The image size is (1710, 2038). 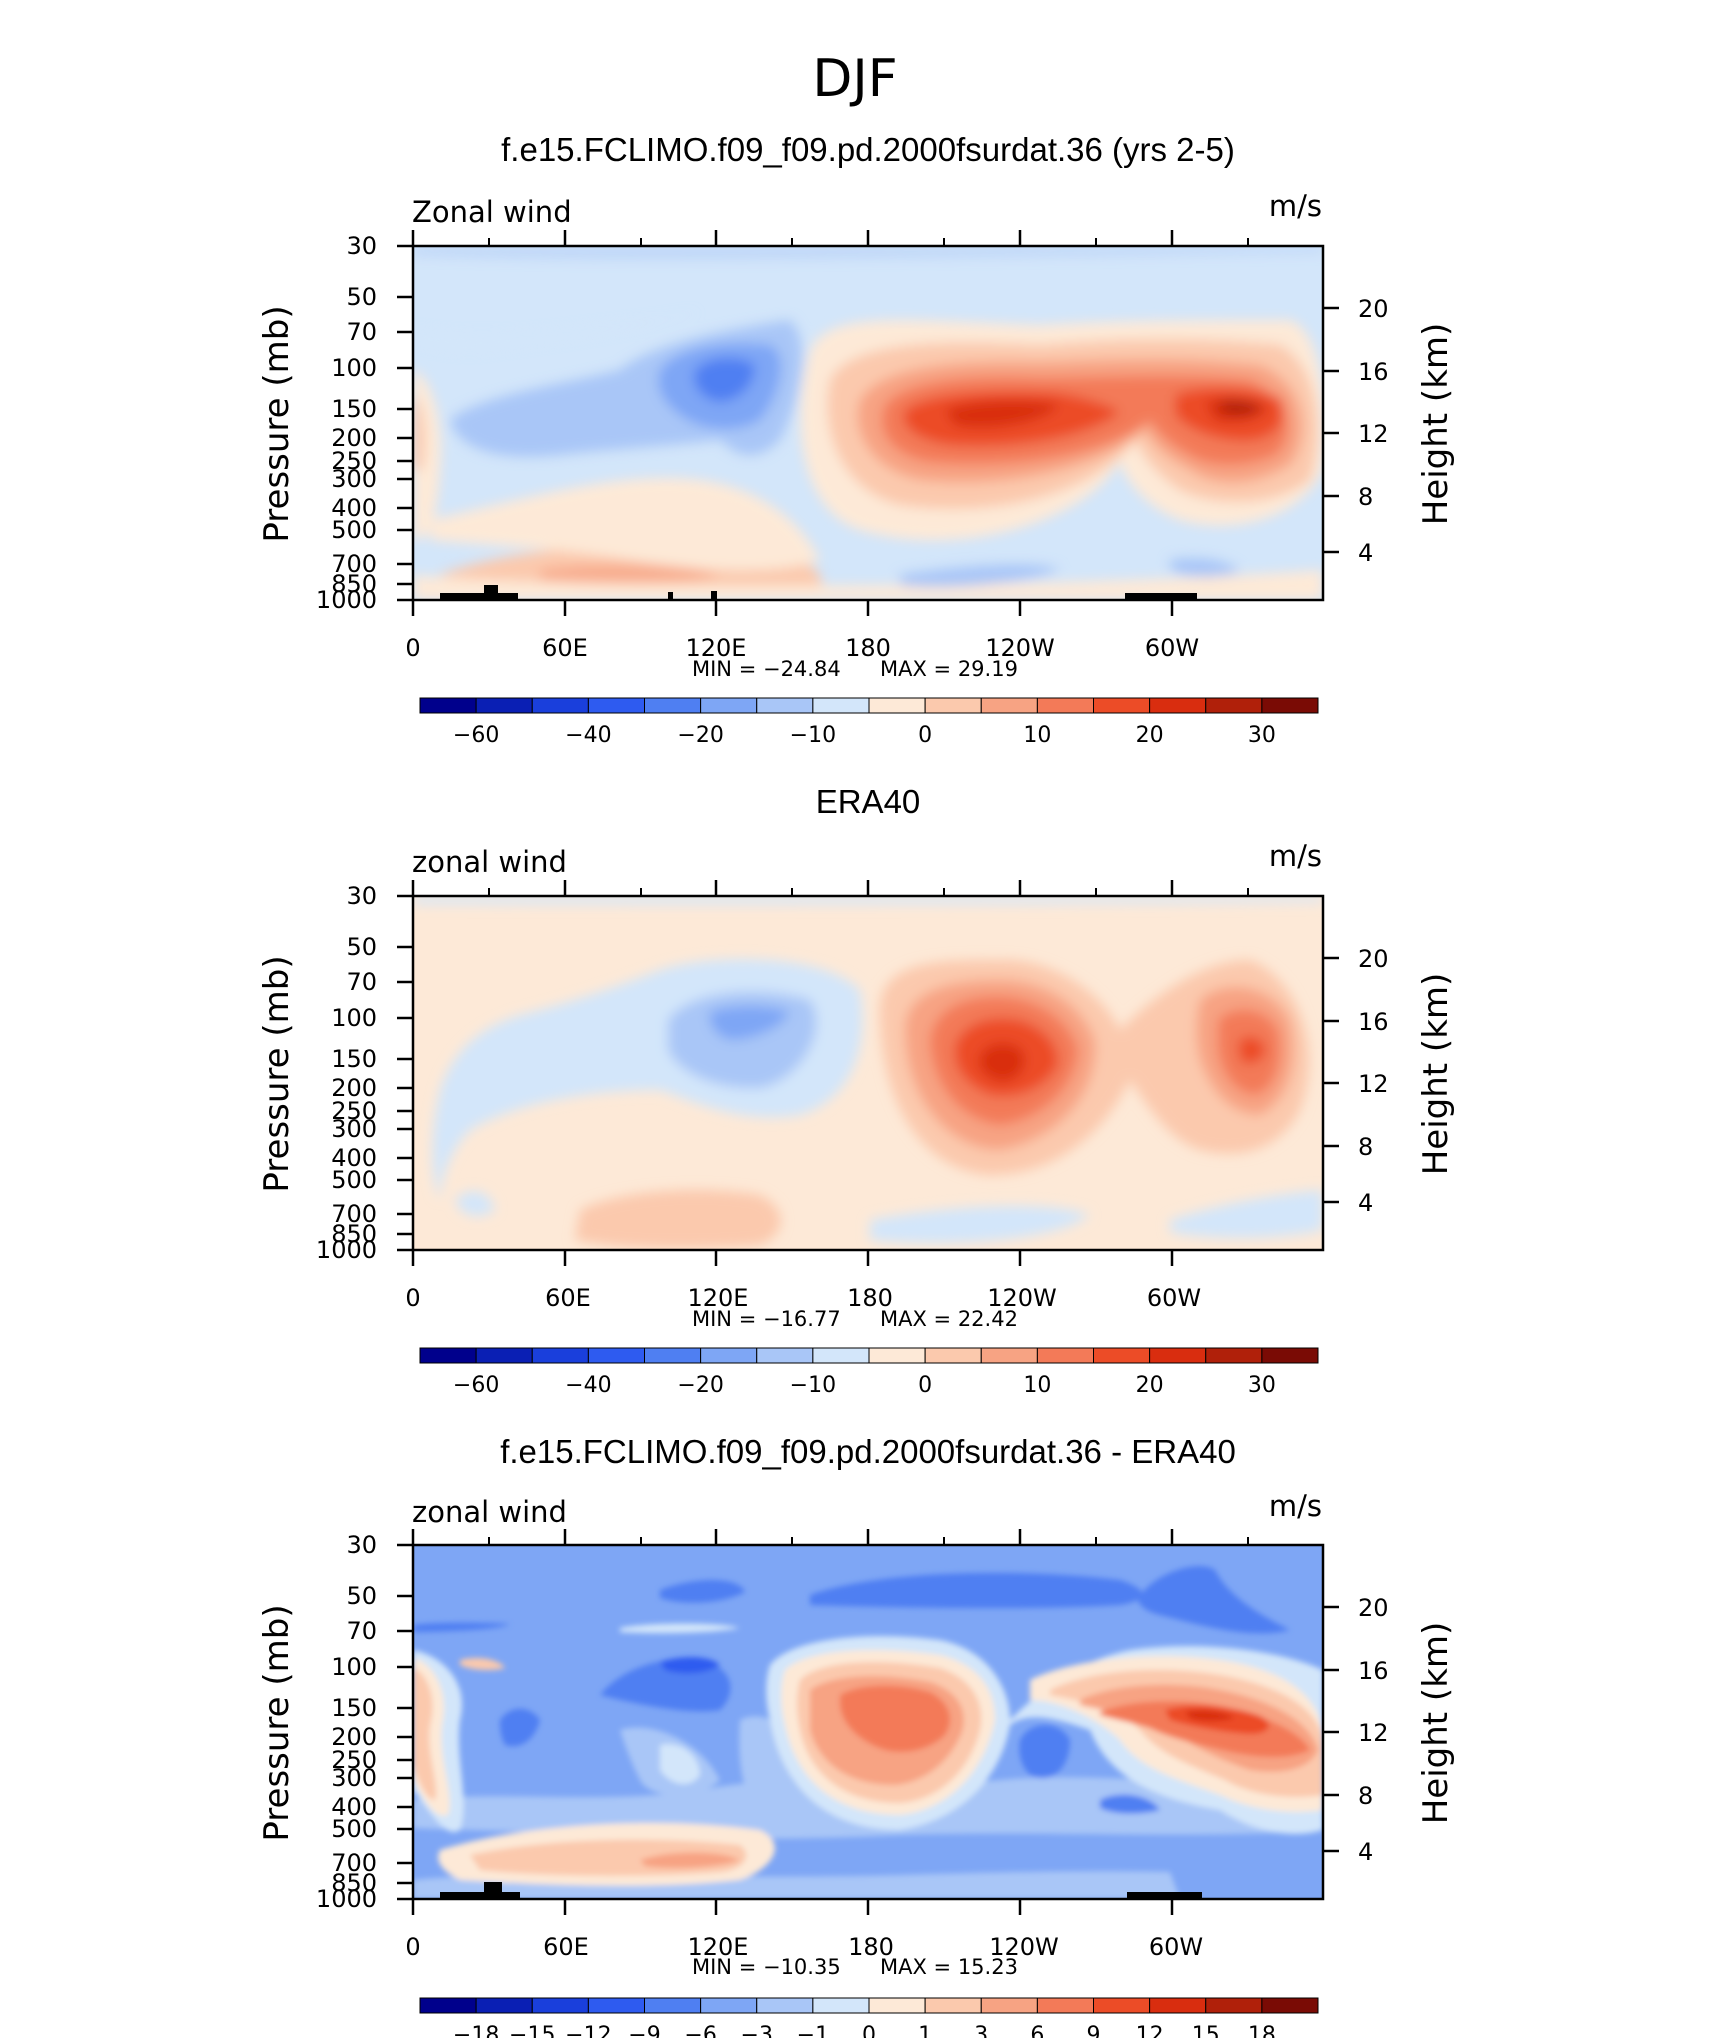 What do you see at coordinates (1436, 424) in the screenshot?
I see `right-axis-label: Height (km)` at bounding box center [1436, 424].